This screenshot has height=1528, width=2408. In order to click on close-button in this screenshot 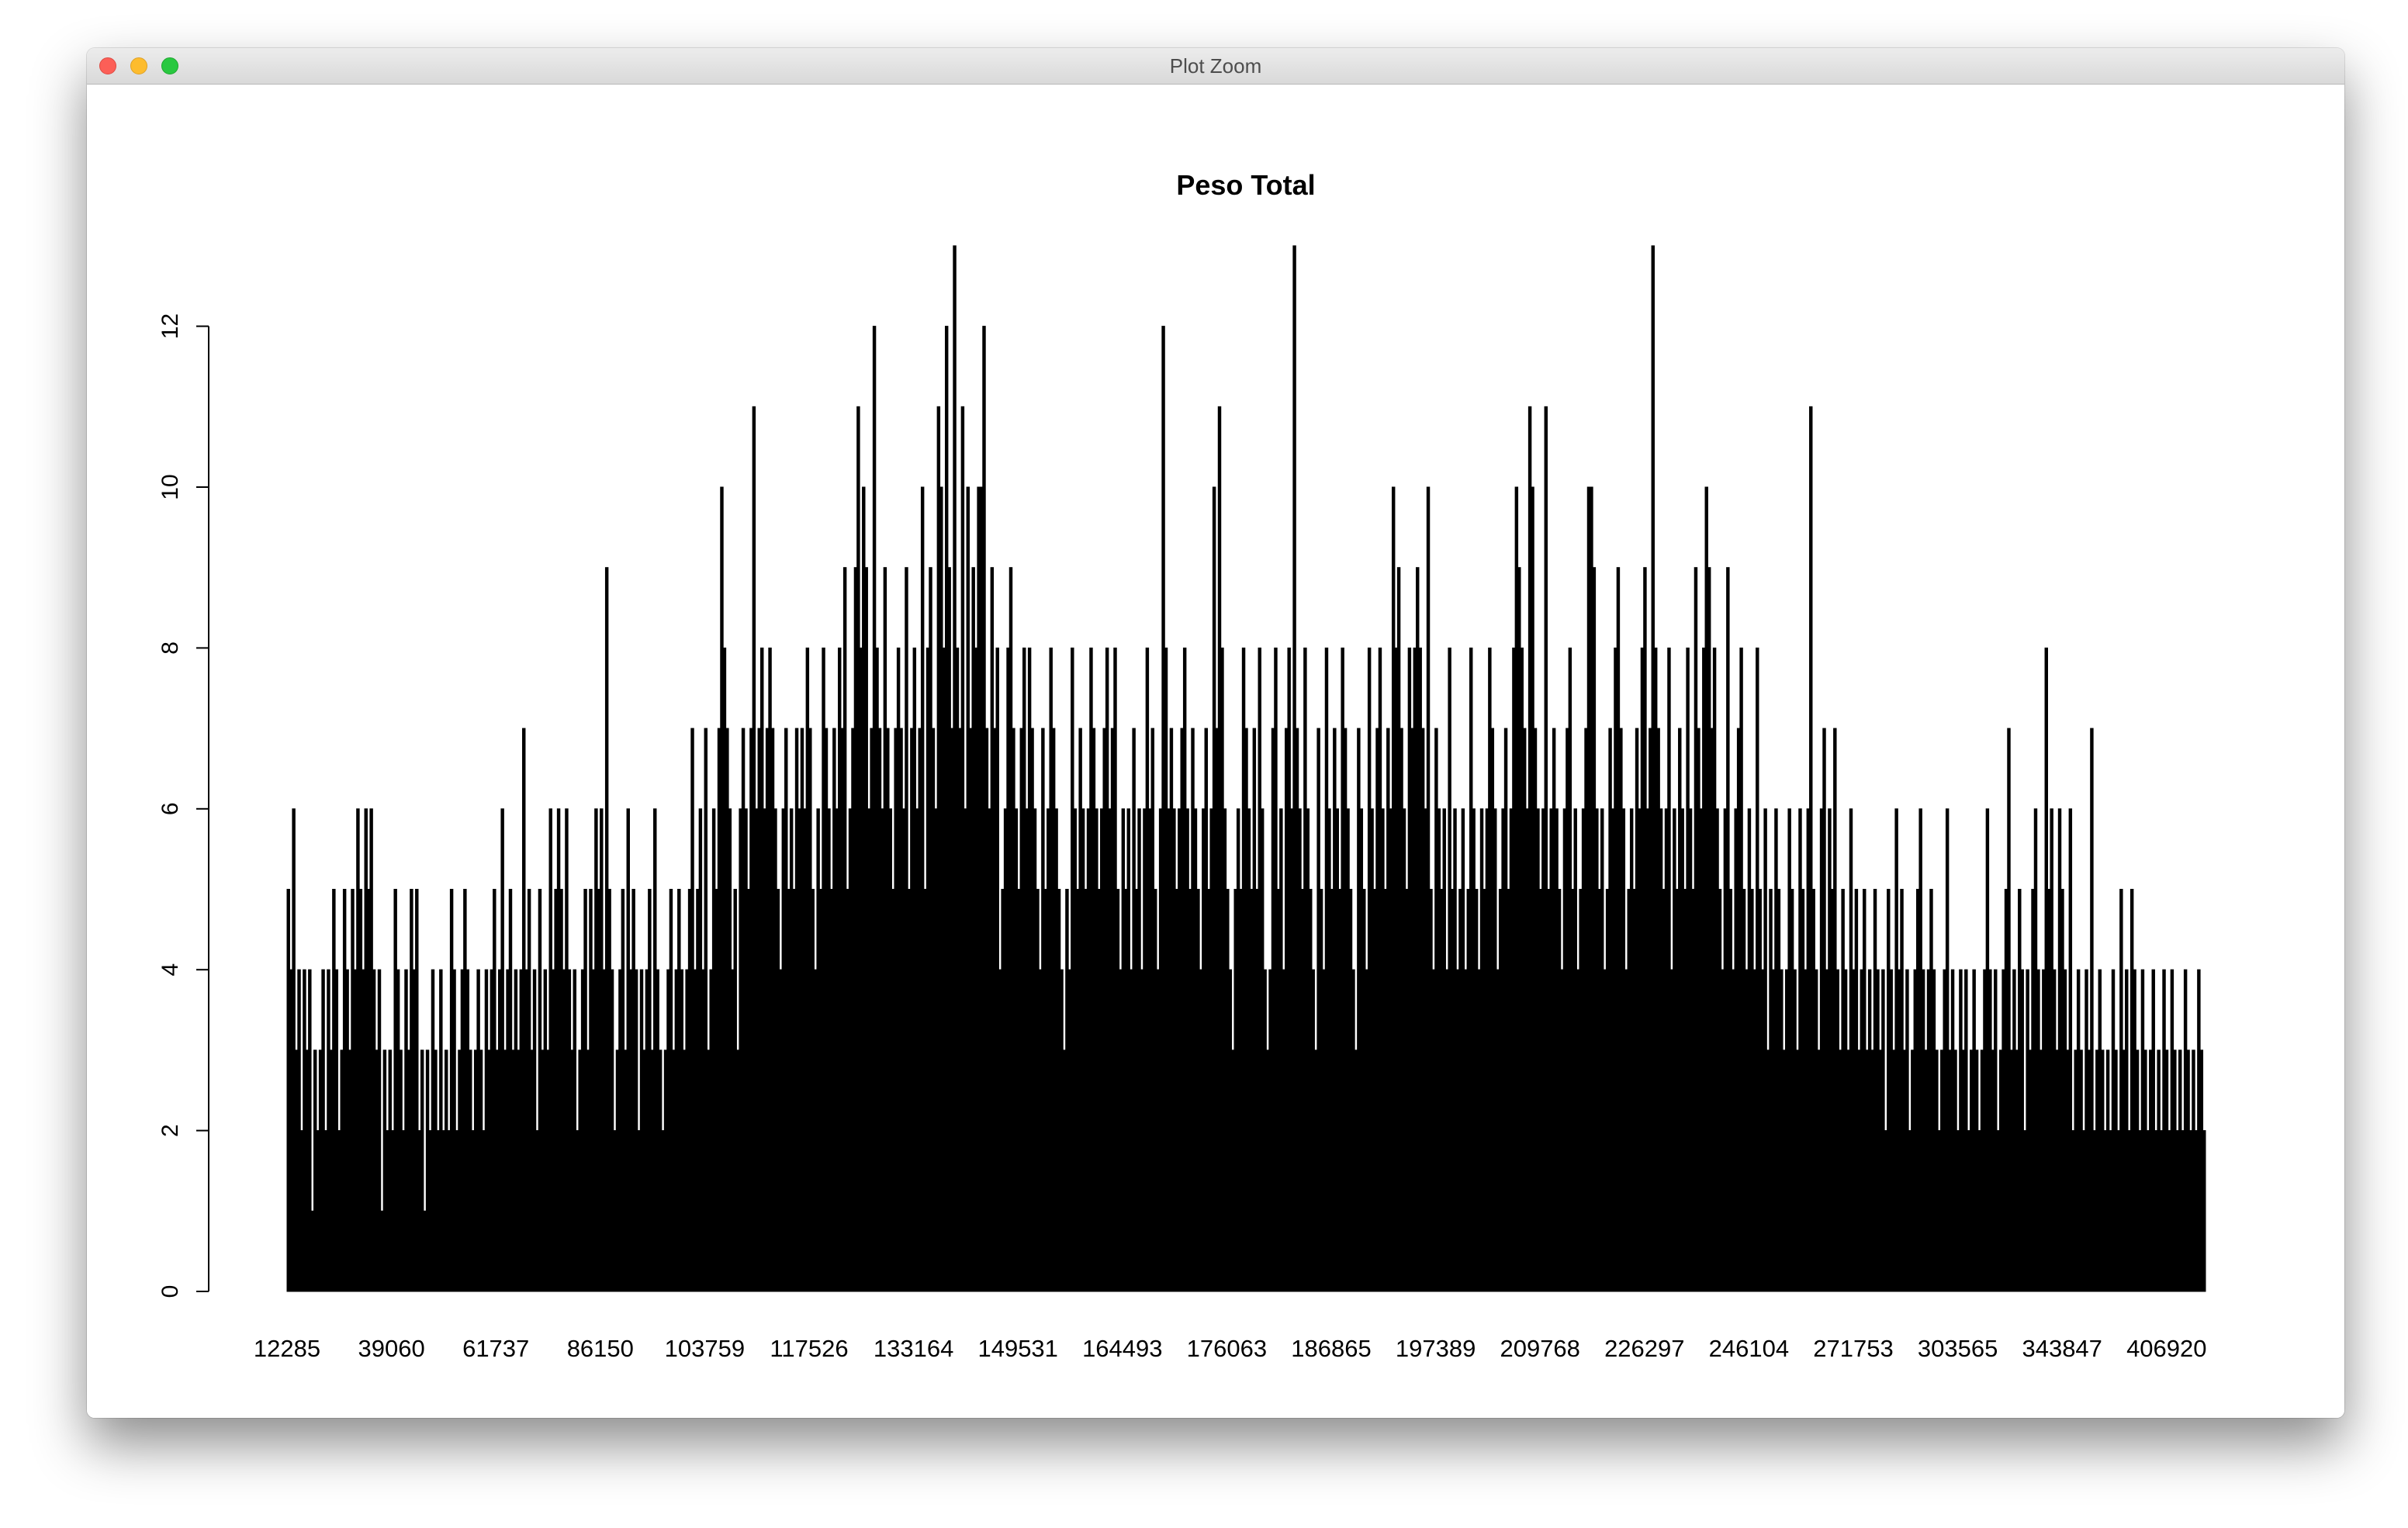, I will do `click(108, 65)`.